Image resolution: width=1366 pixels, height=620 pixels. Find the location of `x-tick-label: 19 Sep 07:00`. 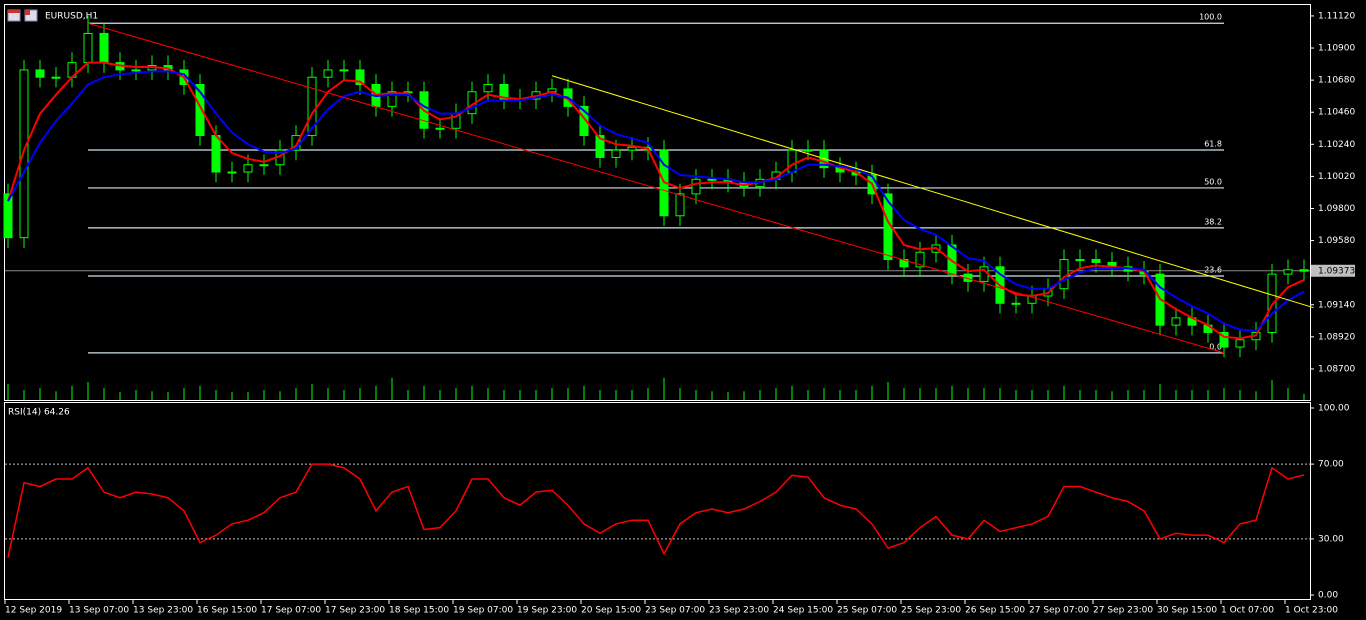

x-tick-label: 19 Sep 07:00 is located at coordinates (483, 611).